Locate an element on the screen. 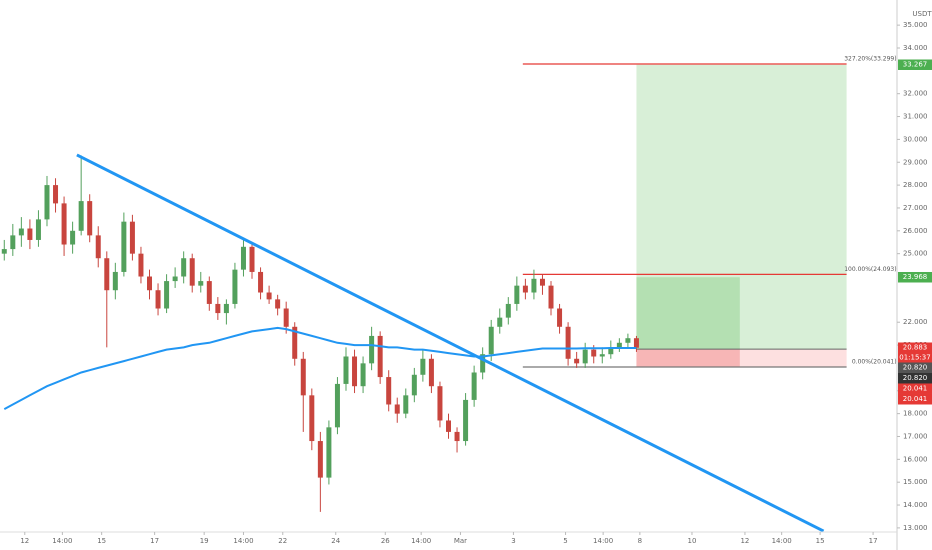 This screenshot has width=932, height=550. stop-hit-zone is located at coordinates (688, 358).